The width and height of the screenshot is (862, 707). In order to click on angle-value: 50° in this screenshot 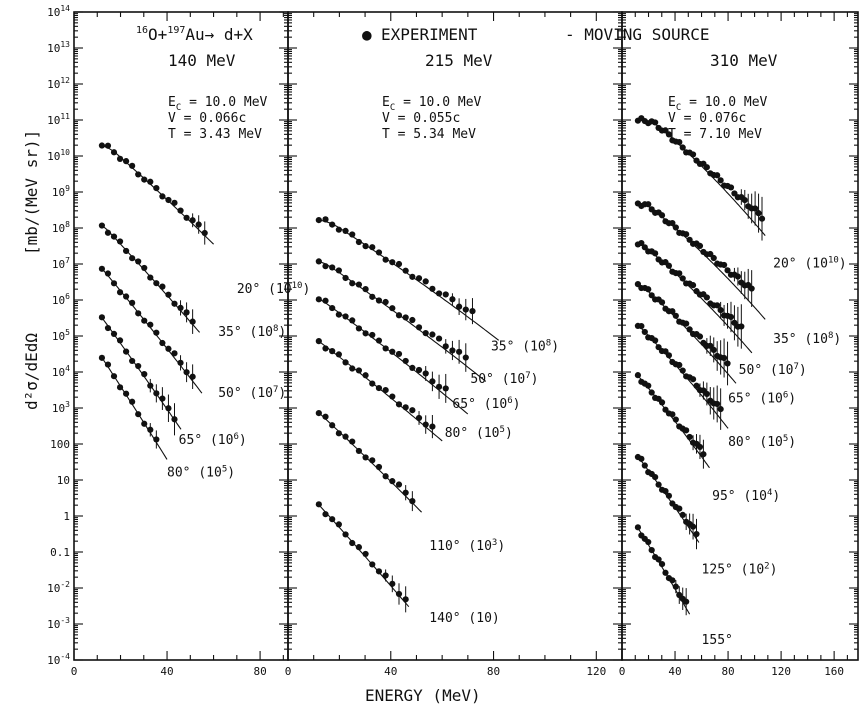, I will do `click(750, 370)`.